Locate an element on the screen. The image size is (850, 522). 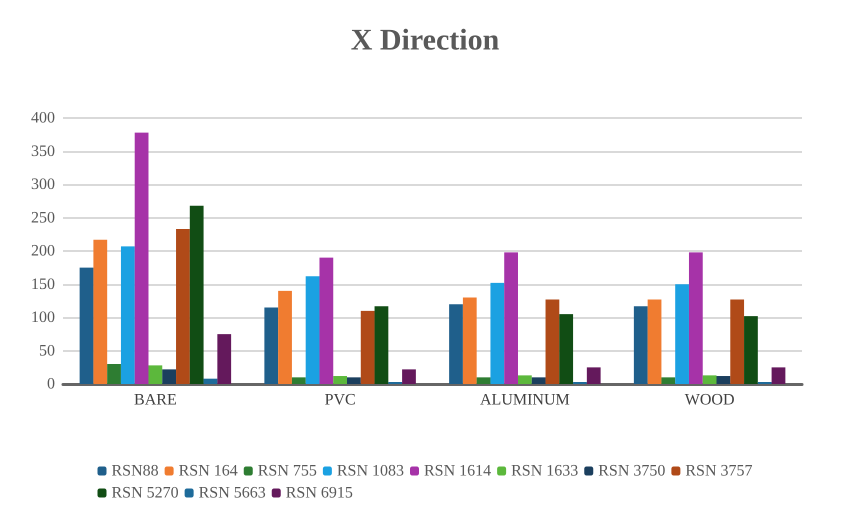
y-tick-label: 50 is located at coordinates (47, 351).